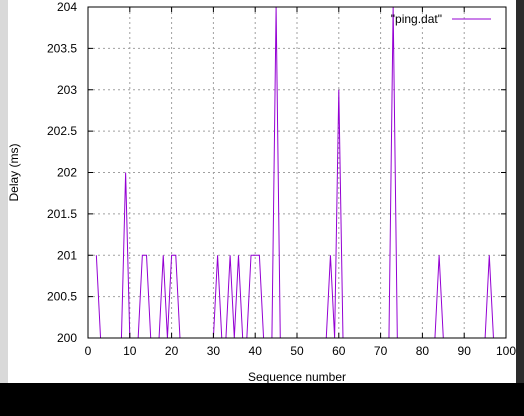  What do you see at coordinates (262, 399) in the screenshot?
I see `bottom-bar` at bounding box center [262, 399].